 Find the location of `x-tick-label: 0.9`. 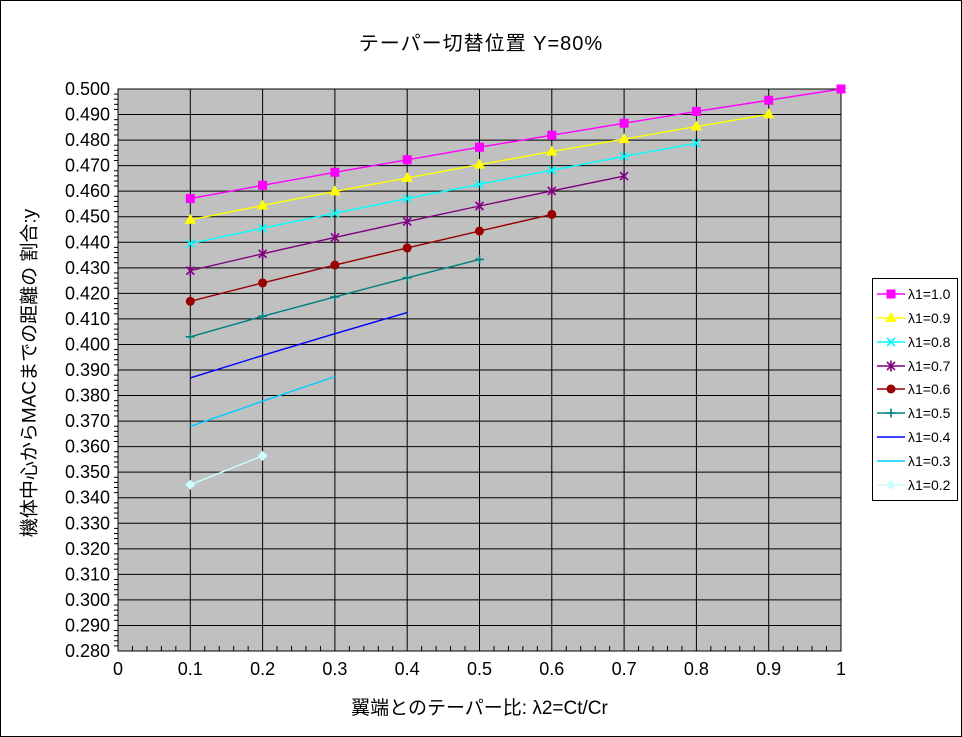

x-tick-label: 0.9 is located at coordinates (768, 669).